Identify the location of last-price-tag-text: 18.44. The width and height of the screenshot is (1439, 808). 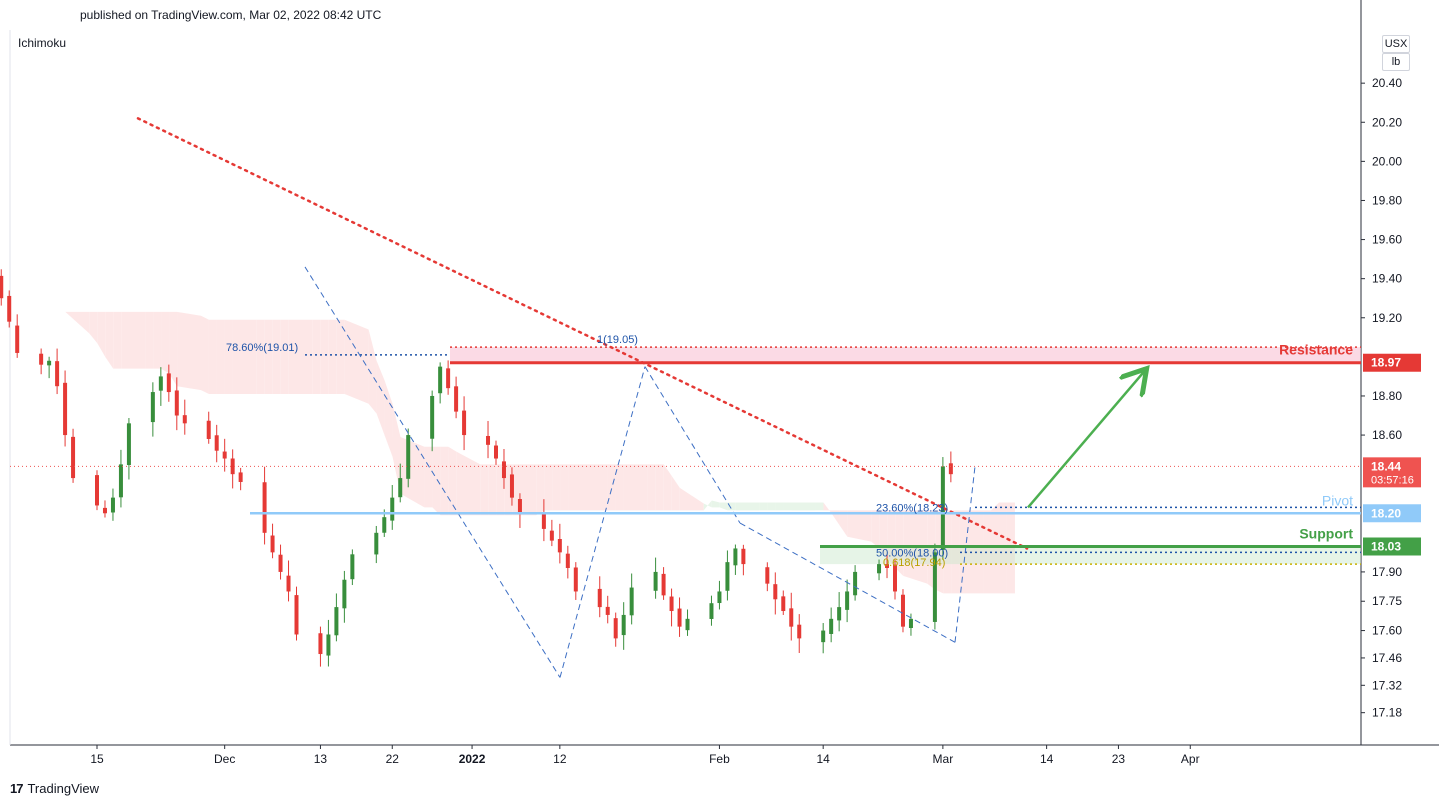
(1386, 466).